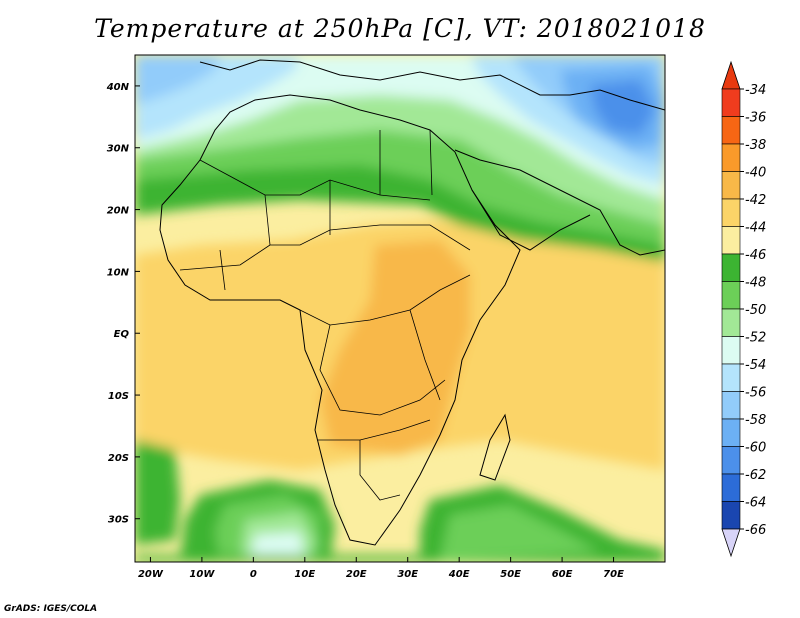  What do you see at coordinates (151, 574) in the screenshot?
I see `lon-tick-label: 20W` at bounding box center [151, 574].